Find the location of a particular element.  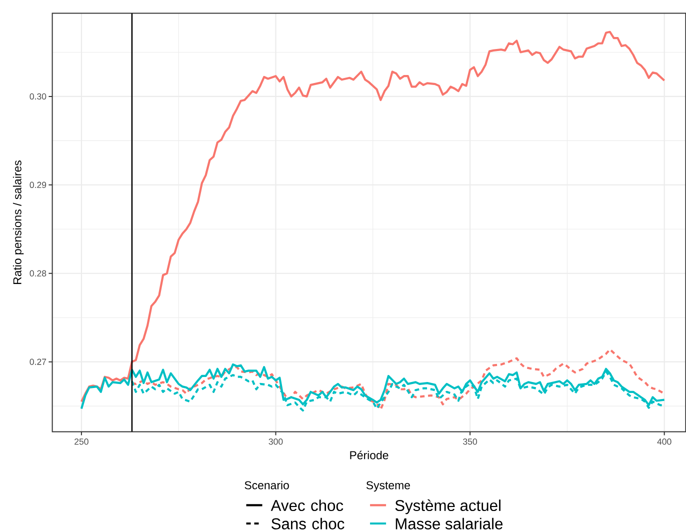

x-axis-title: Période is located at coordinates (369, 455).